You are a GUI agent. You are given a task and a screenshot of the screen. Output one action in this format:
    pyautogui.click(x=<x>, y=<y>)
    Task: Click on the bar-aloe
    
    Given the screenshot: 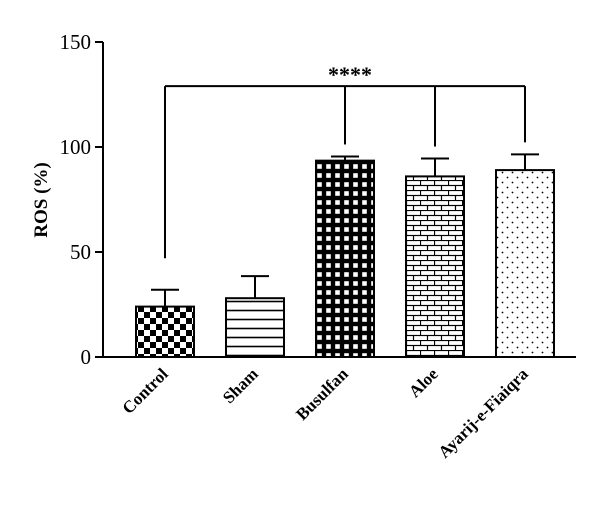 What is the action you would take?
    pyautogui.click(x=435, y=266)
    